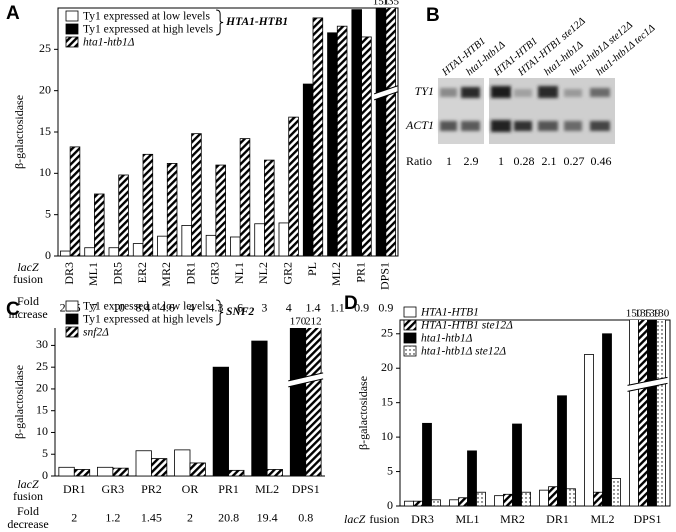 This screenshot has width=676, height=532. I want to click on x-tick-label: DR3, so click(422, 519).